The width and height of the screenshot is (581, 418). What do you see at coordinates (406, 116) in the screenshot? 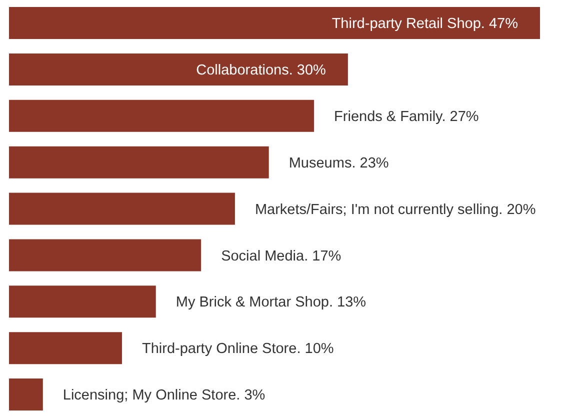
I see `data-label: Friends & Family. 27%` at bounding box center [406, 116].